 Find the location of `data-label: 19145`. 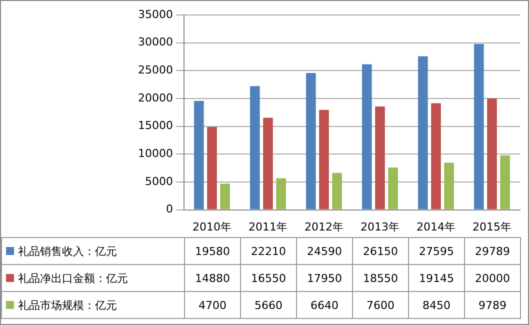

data-label: 19145 is located at coordinates (436, 278).